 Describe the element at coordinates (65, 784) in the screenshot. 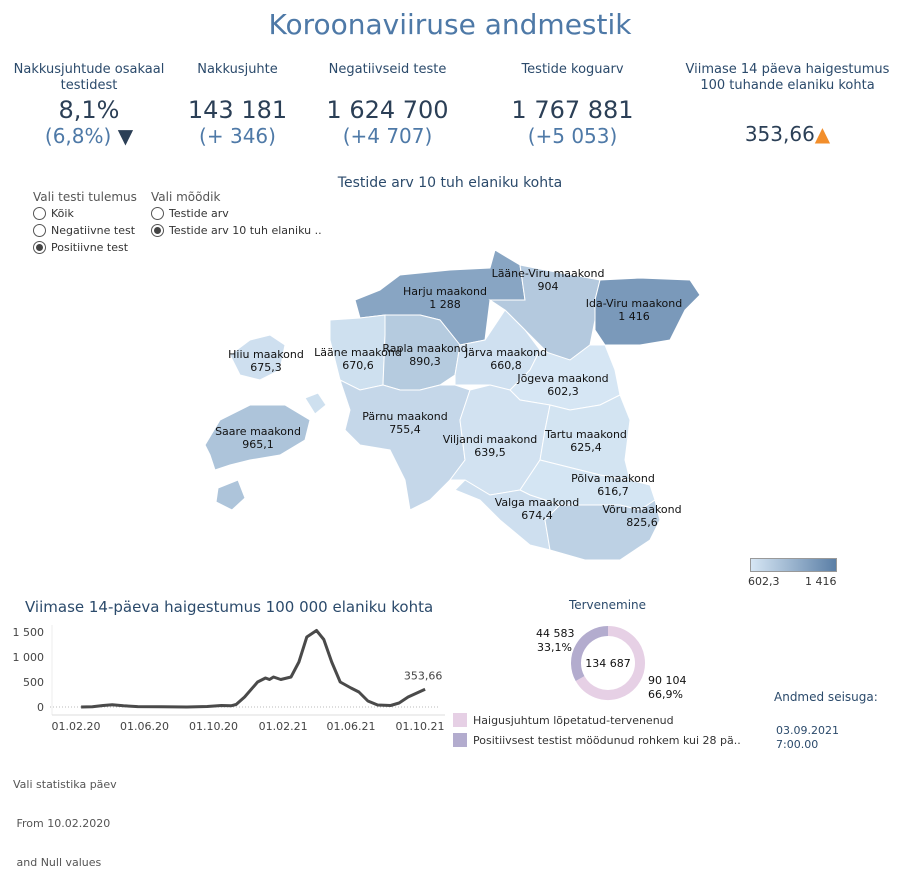

I see `note-line: Vali statistika päev` at that location.